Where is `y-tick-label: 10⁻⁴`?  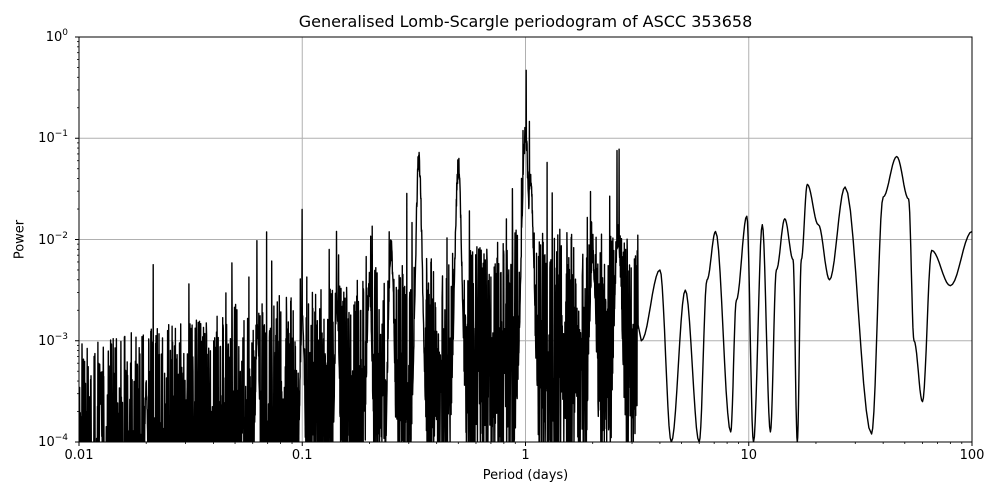 y-tick-label: 10⁻⁴ is located at coordinates (53, 441).